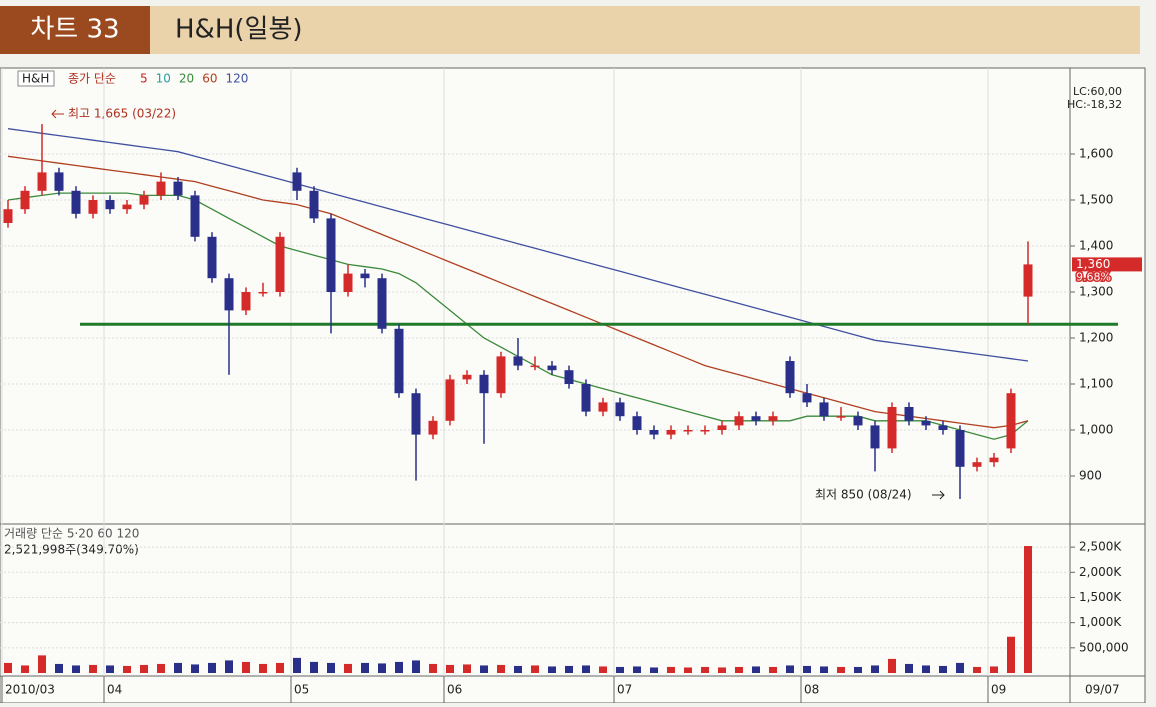 The height and width of the screenshot is (707, 1156). I want to click on x-tick-label: 06, so click(454, 690).